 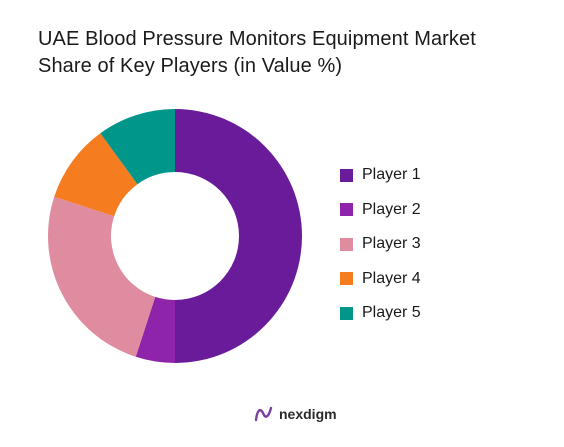 I want to click on legend-label-2: Player 2, so click(x=391, y=209).